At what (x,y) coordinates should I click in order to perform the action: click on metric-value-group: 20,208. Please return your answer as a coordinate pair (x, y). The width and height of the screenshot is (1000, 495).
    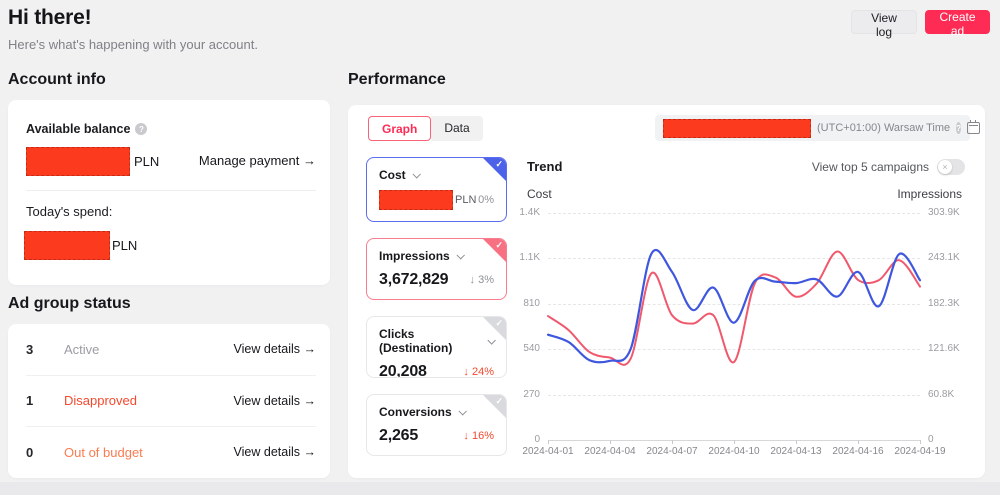
    Looking at the image, I should click on (403, 370).